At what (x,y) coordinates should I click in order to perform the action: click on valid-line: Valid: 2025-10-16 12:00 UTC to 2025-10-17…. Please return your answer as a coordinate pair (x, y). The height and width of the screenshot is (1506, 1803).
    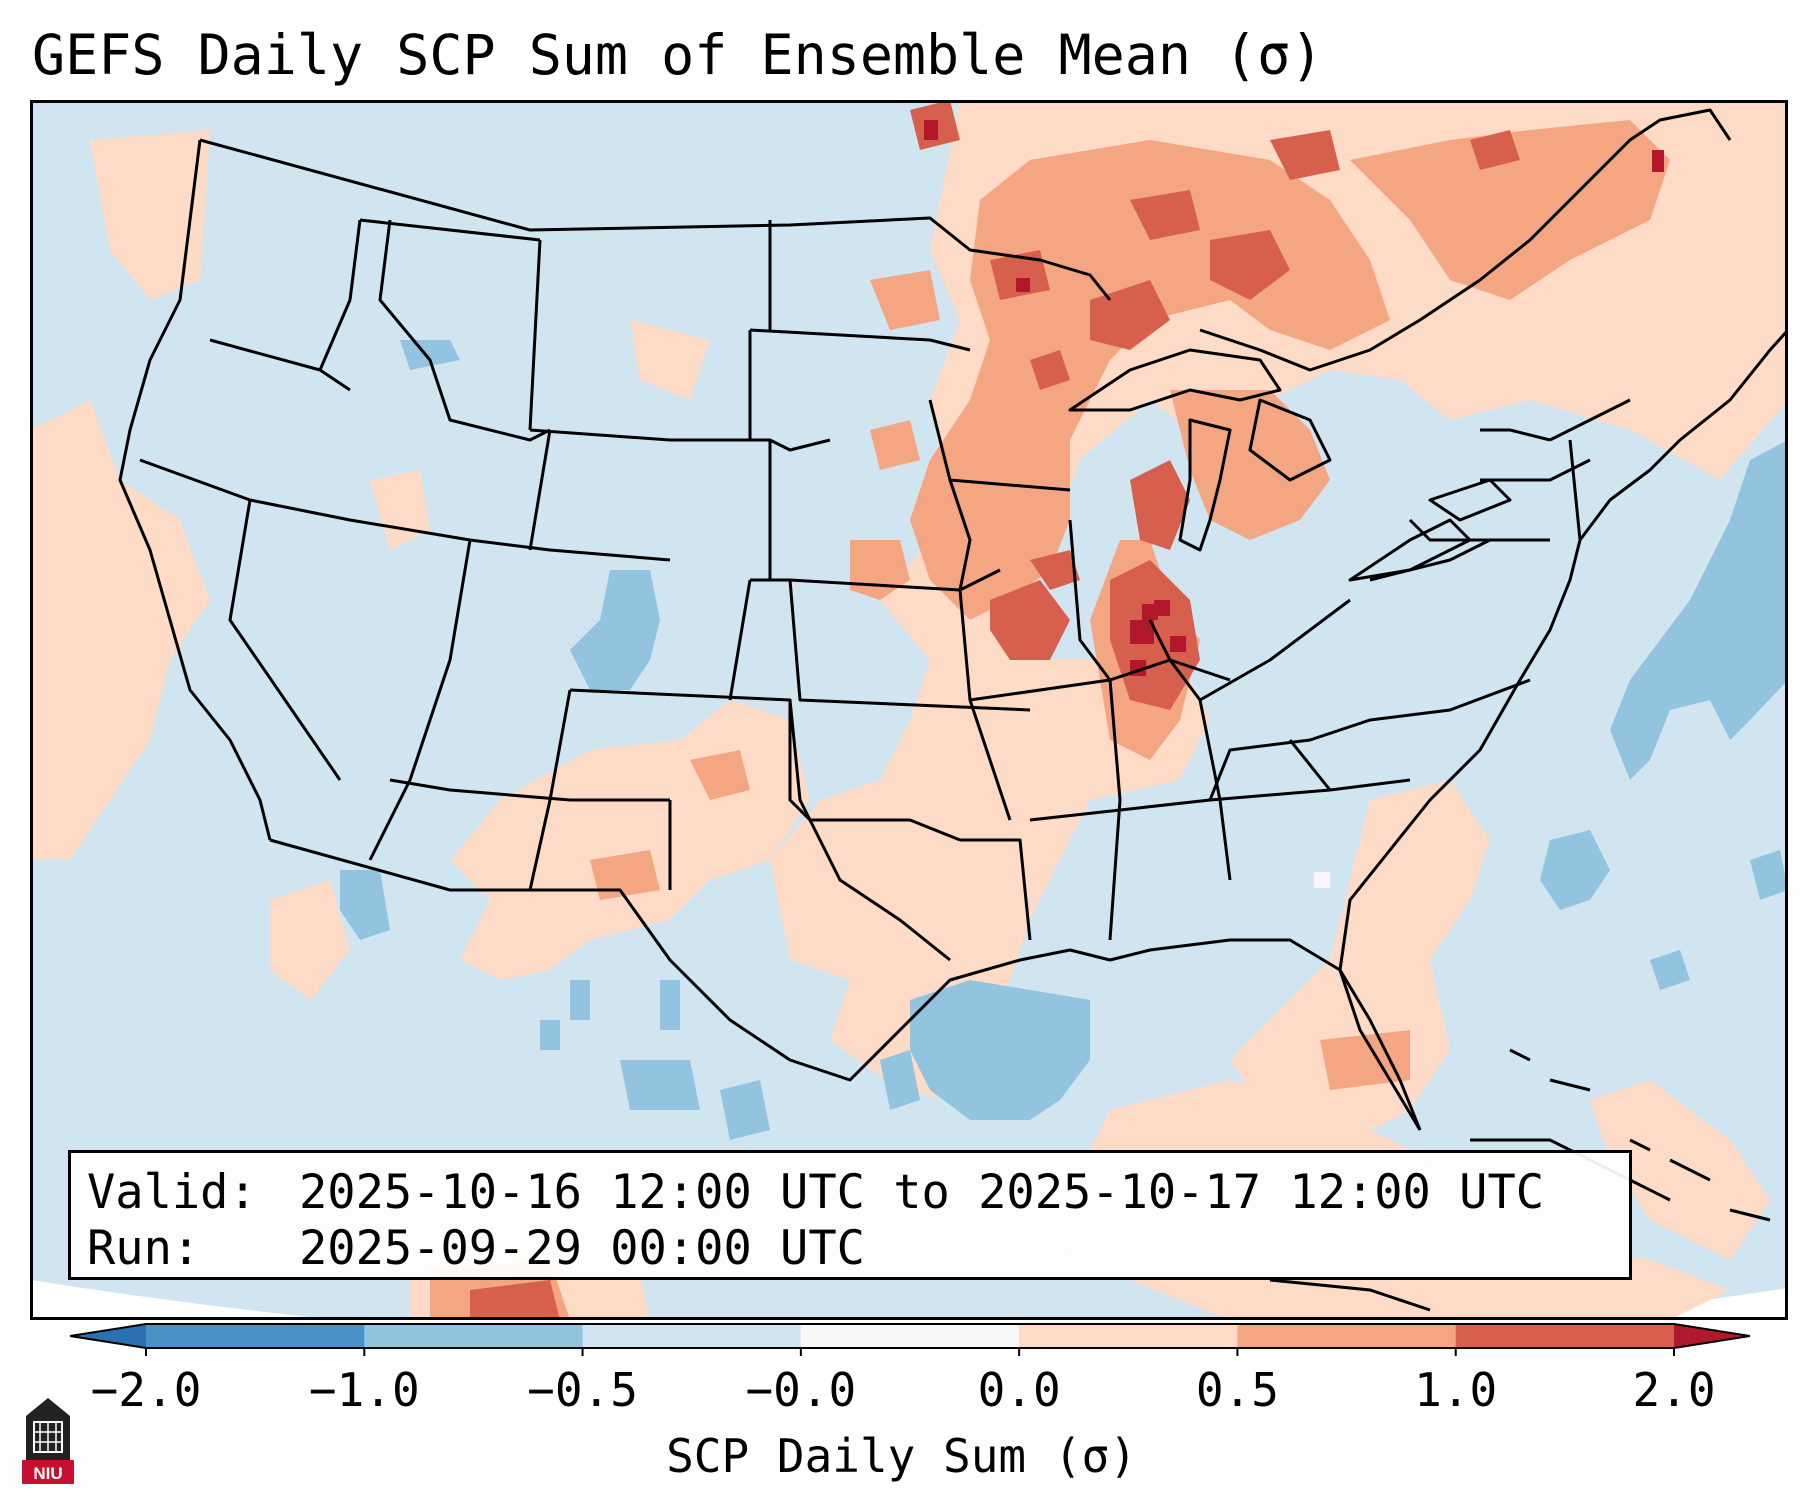
    Looking at the image, I should click on (850, 1193).